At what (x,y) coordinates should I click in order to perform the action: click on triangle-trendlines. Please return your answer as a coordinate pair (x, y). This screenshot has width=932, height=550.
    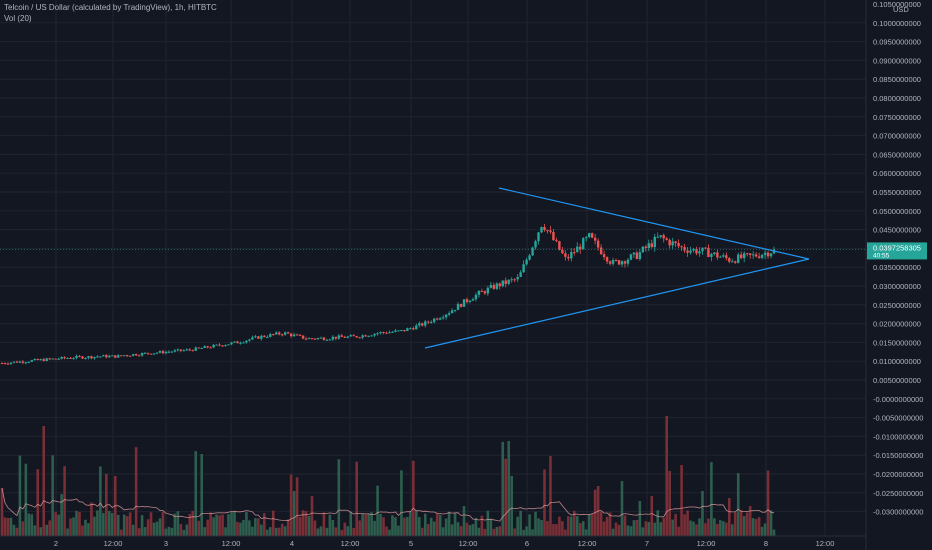
    Looking at the image, I should click on (617, 268).